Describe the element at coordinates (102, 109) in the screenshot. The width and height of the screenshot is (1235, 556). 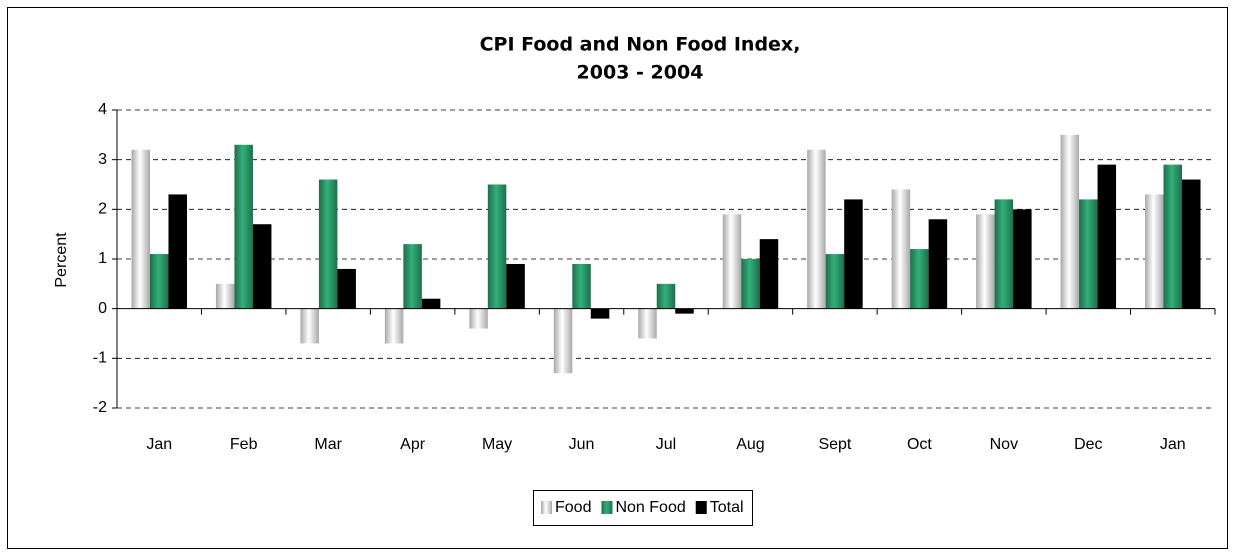
I see `y-tick-label: 4` at that location.